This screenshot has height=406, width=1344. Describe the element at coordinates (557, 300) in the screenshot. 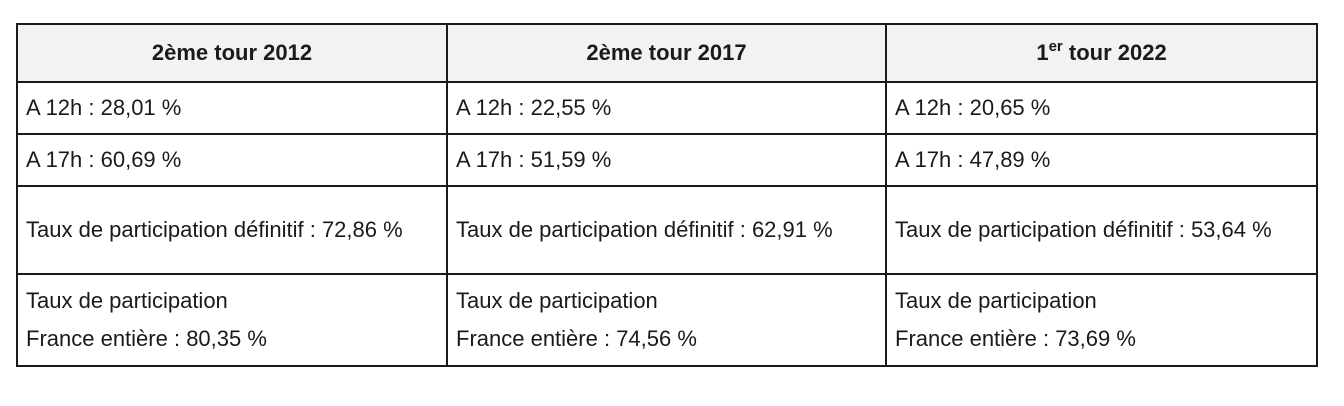

I see `cell-2017-france-label: Taux de participation` at that location.